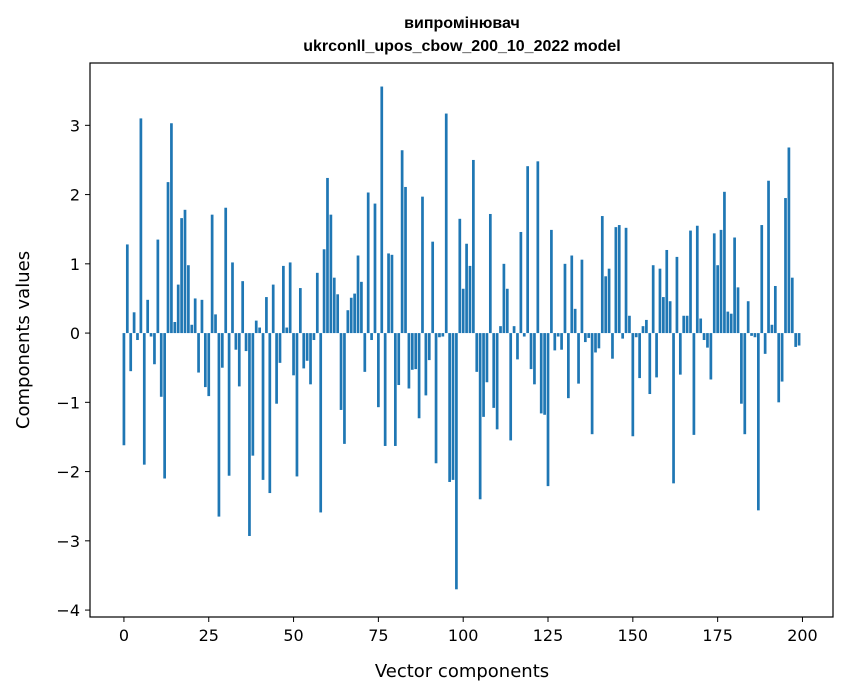 Image resolution: width=847 pixels, height=696 pixels. I want to click on y-tick-label: 1, so click(75, 264).